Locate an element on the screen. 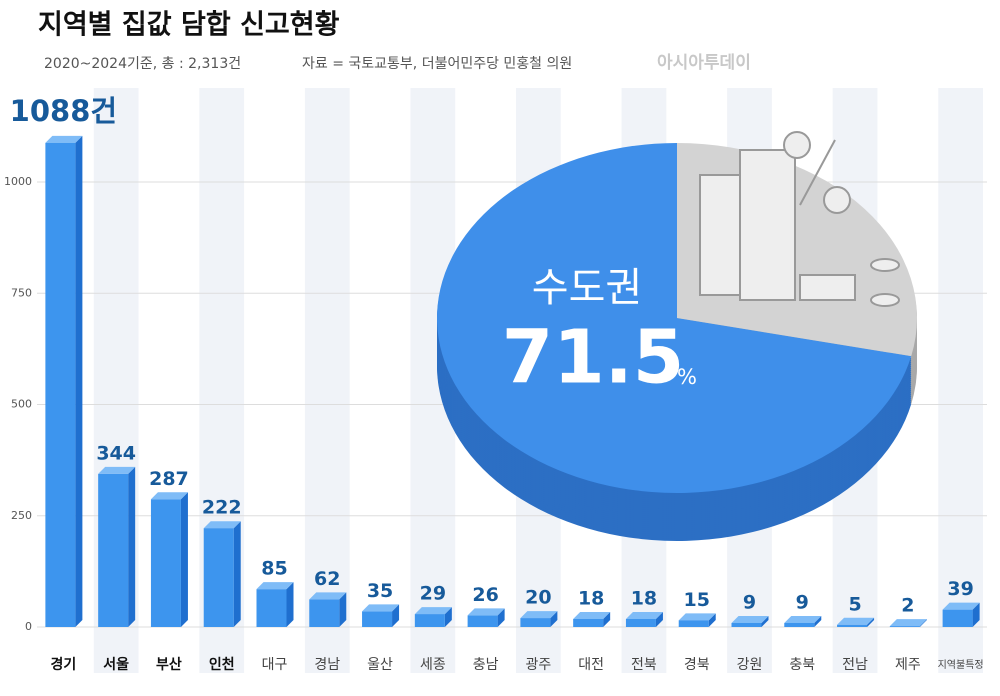 Image resolution: width=1000 pixels, height=696 pixels. pie-value-label: 71.5 is located at coordinates (593, 358).